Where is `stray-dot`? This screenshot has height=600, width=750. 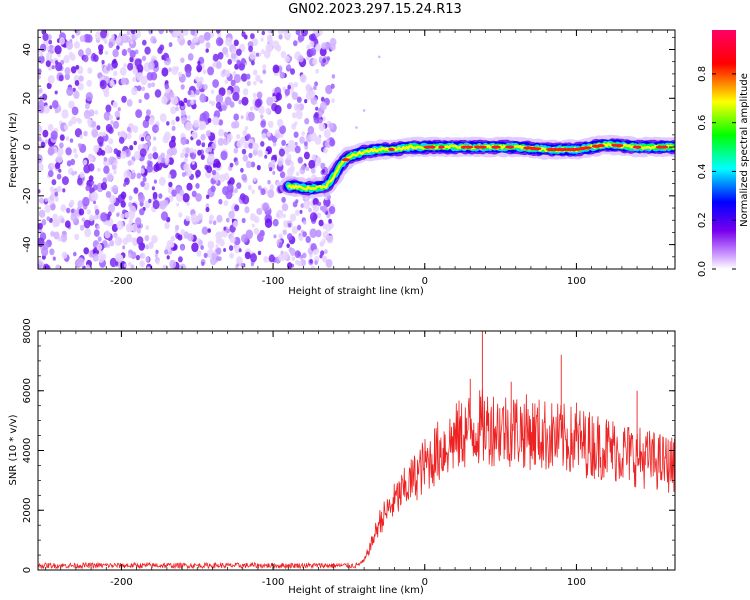 stray-dot is located at coordinates (364, 110).